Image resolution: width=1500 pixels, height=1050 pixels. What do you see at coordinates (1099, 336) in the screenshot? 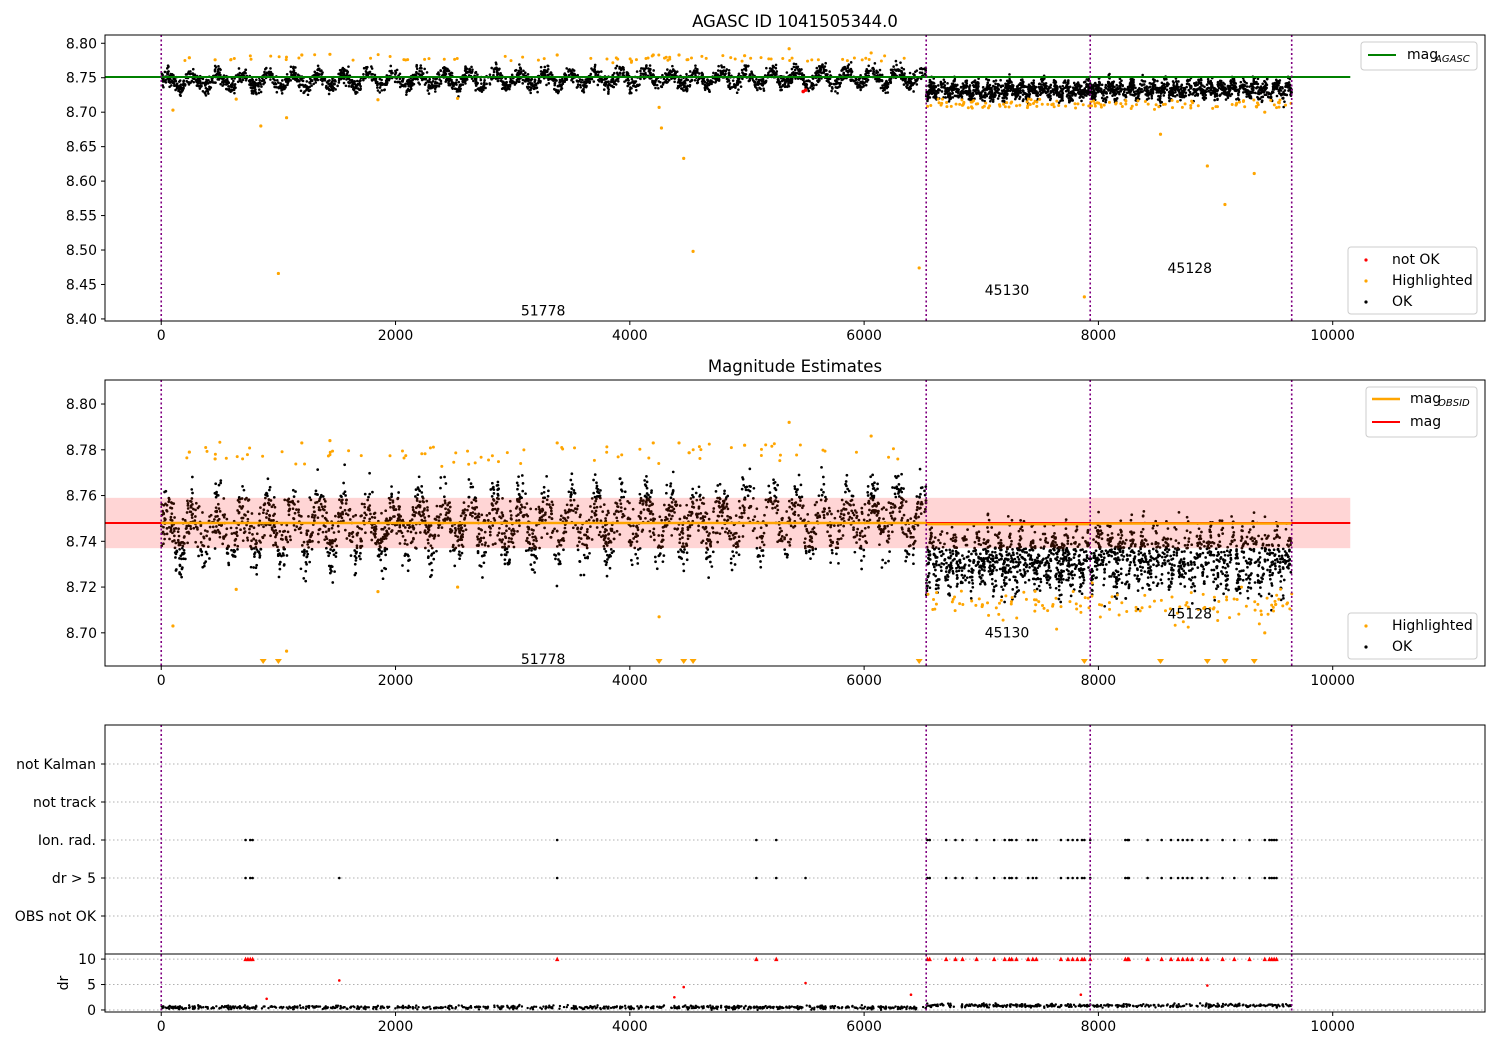
I see `agasc-xtick-label: 8000` at bounding box center [1099, 336].